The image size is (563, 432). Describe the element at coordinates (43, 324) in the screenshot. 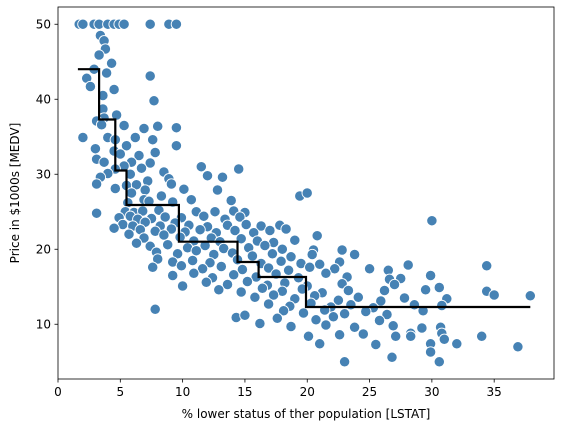

I see `y-tick-label: 10` at that location.